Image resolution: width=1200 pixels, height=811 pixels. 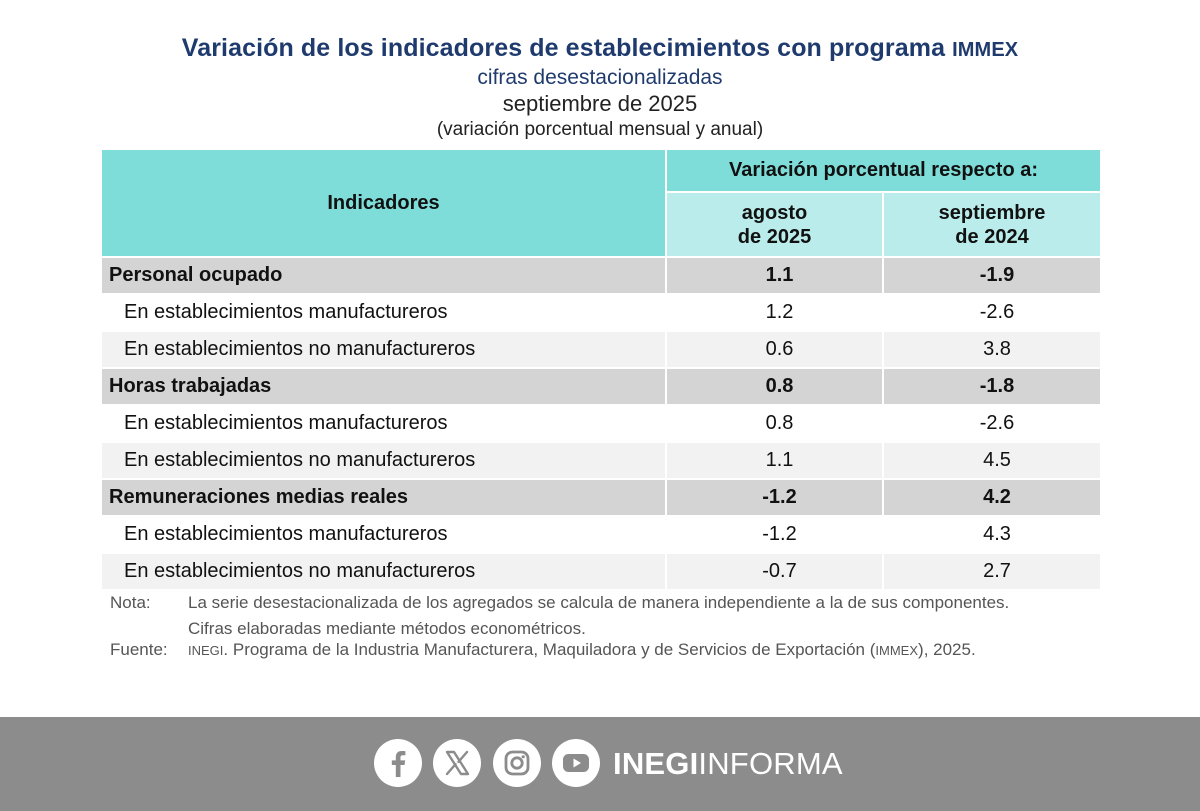 What do you see at coordinates (992, 571) in the screenshot?
I see `row-annual-value: 2.7` at bounding box center [992, 571].